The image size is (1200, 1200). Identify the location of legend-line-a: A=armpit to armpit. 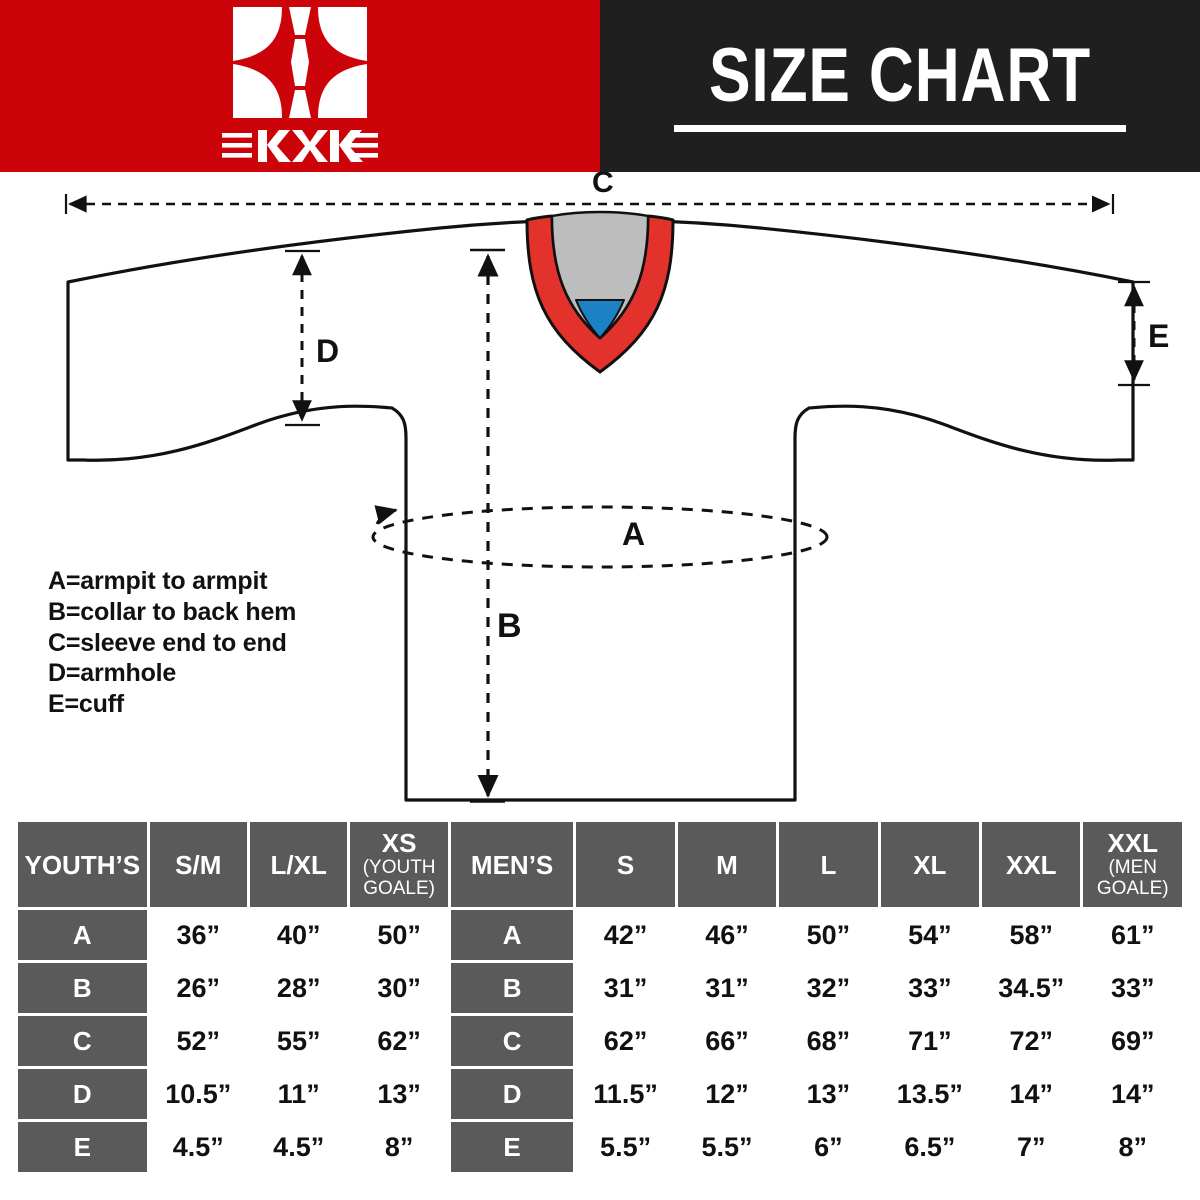
(158, 581).